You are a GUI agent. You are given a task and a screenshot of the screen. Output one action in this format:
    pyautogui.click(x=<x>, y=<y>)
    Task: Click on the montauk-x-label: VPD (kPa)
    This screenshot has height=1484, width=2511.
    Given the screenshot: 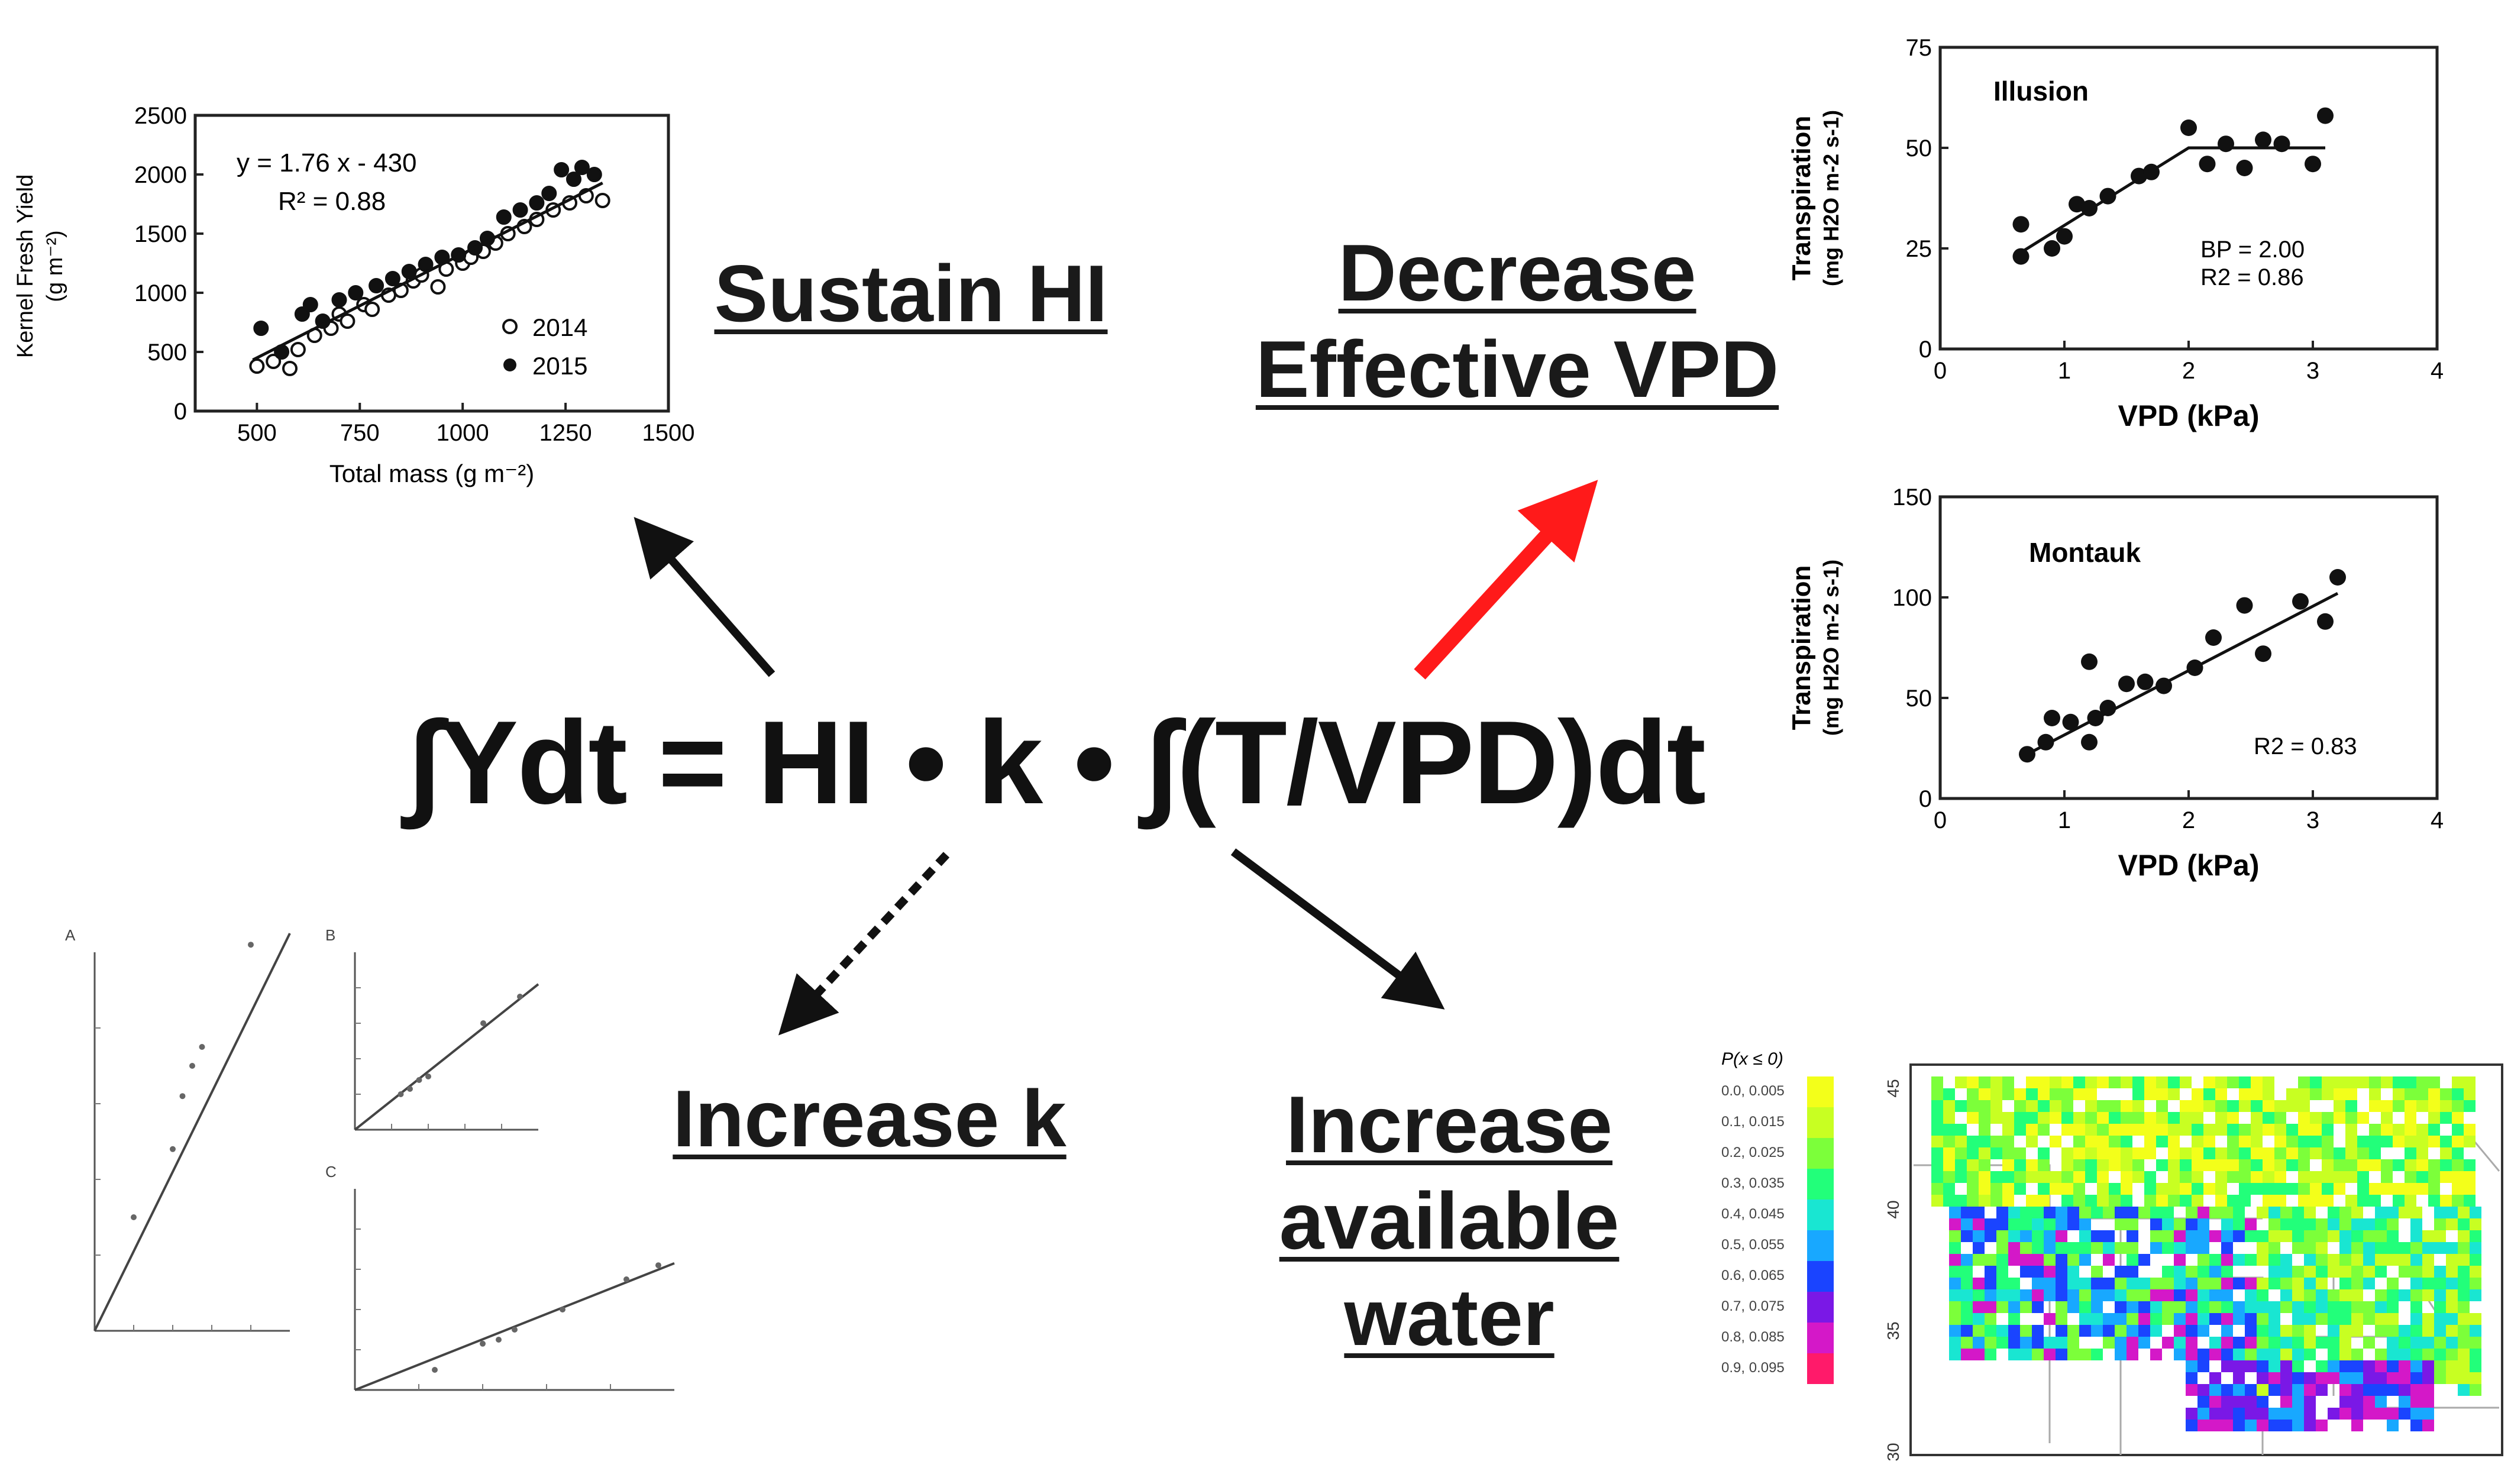 What is the action you would take?
    pyautogui.click(x=2189, y=865)
    